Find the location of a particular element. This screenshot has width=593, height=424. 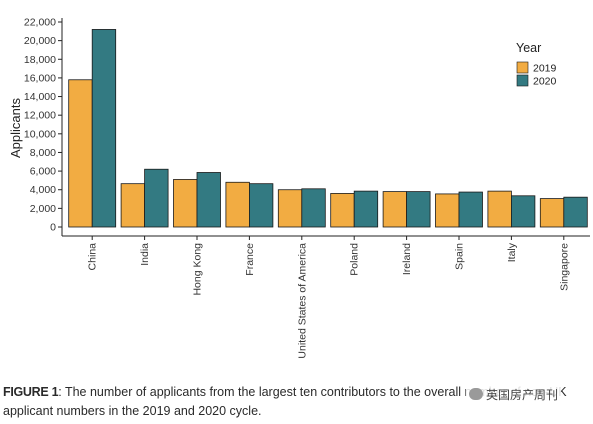

y-tick-label: 22,000 is located at coordinates (40, 23).